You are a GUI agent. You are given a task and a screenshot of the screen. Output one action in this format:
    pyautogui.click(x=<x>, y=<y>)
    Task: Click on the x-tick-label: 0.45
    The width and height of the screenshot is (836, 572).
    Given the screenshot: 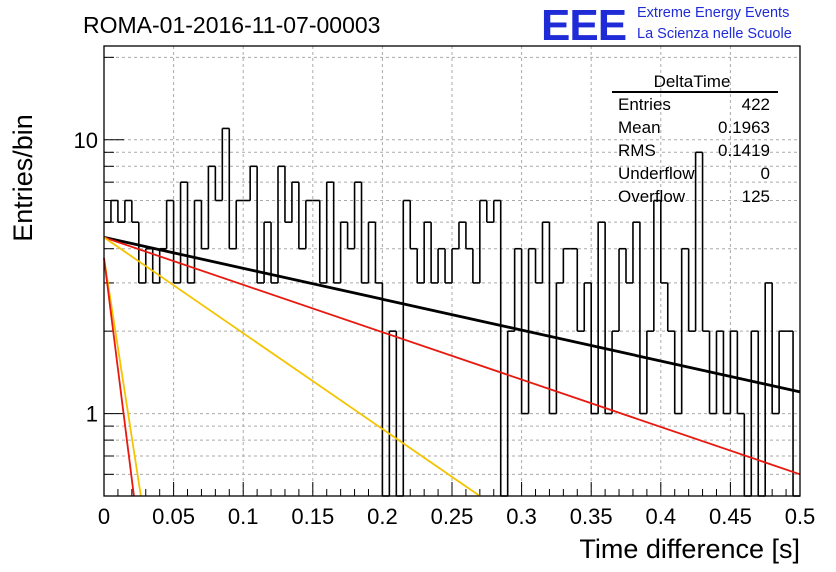 What is the action you would take?
    pyautogui.click(x=730, y=516)
    